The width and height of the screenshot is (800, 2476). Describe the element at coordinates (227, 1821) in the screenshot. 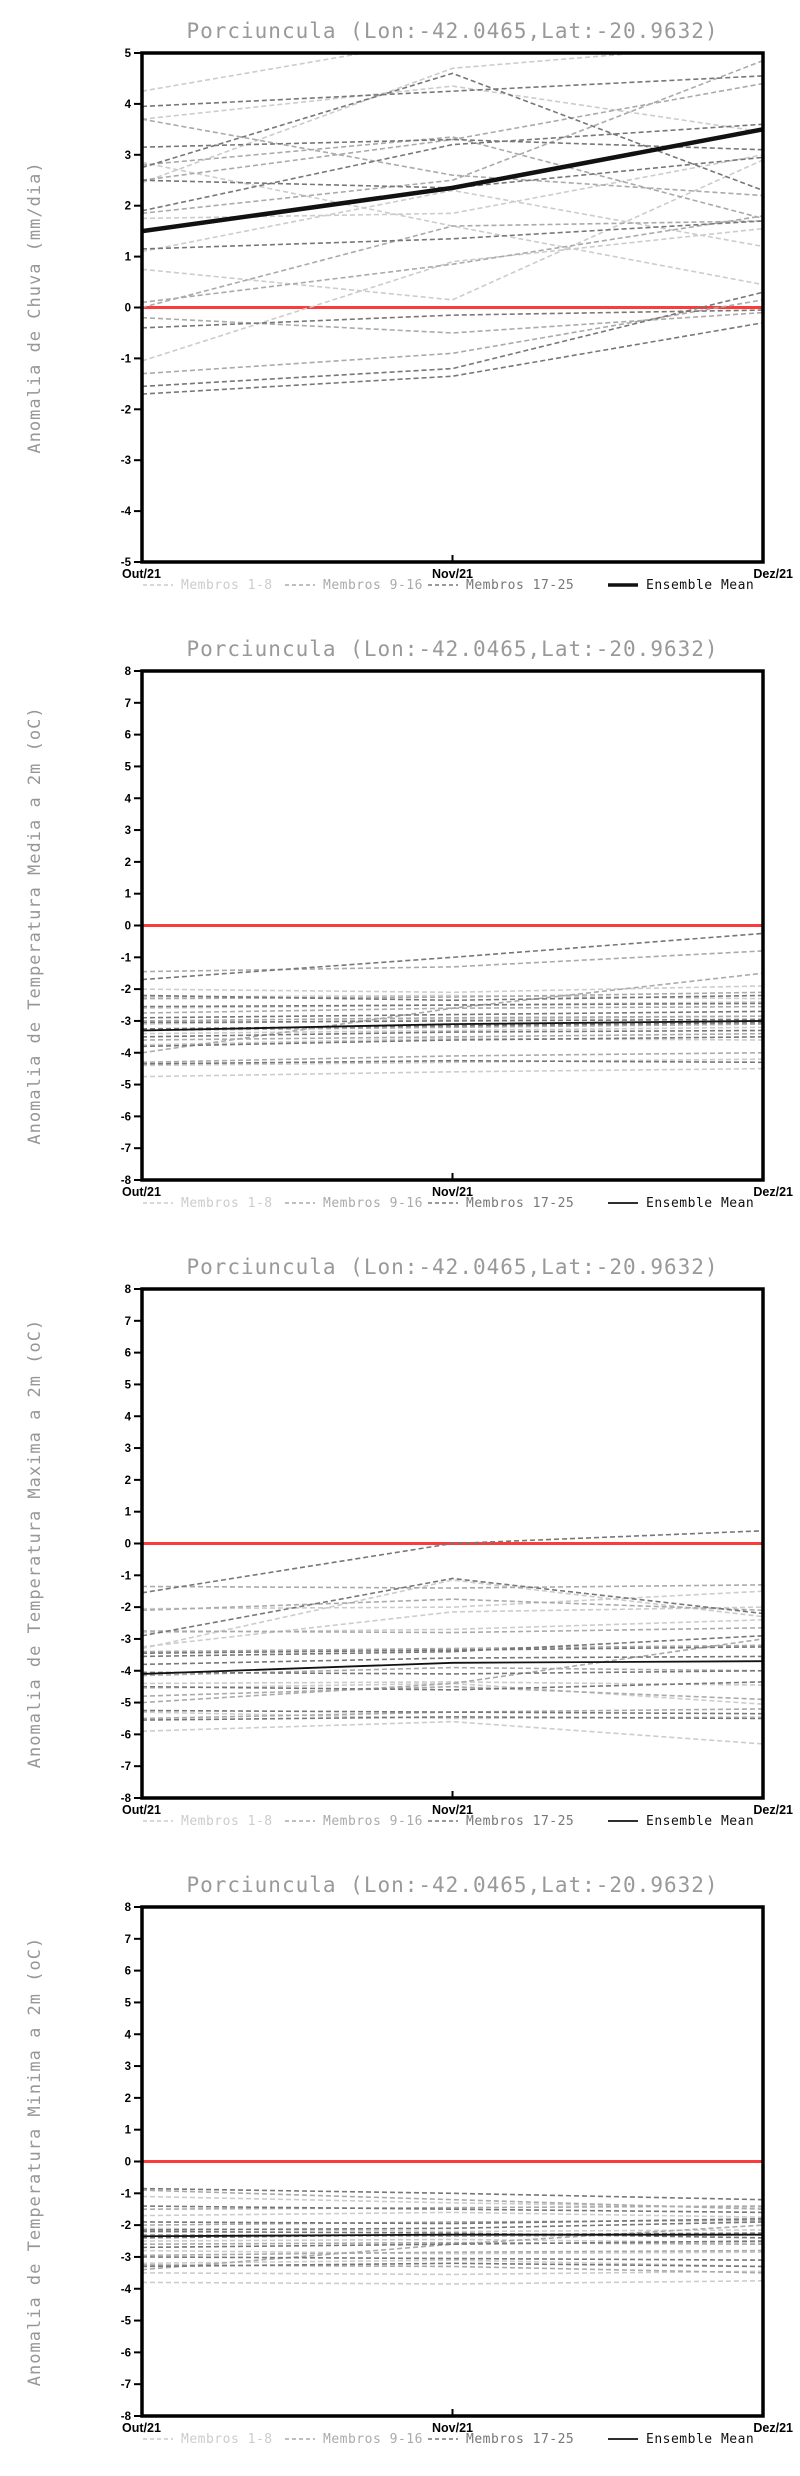

I see `legend-label: Membros 1-8` at that location.